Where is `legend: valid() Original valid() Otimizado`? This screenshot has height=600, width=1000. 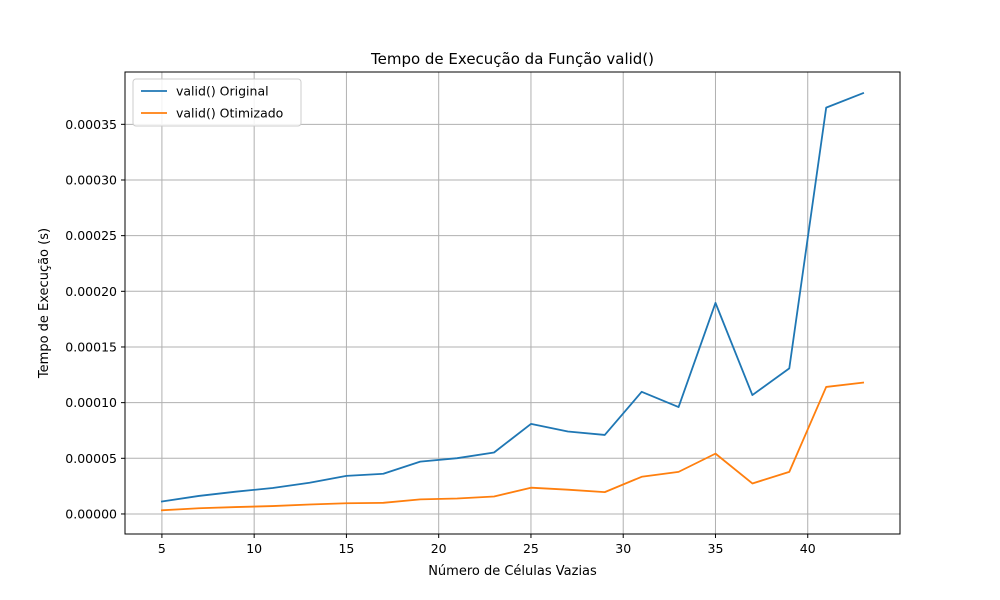 legend: valid() Original valid() Otimizado is located at coordinates (217, 102).